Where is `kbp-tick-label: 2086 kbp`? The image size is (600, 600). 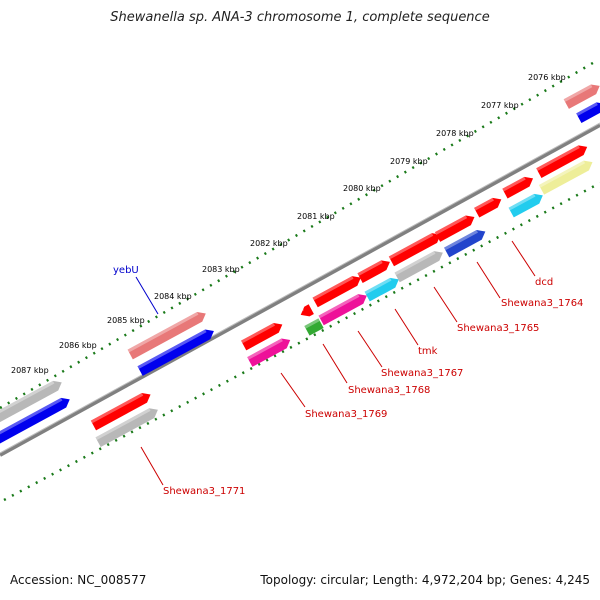
kbp-tick-label: 2086 kbp is located at coordinates (78, 345).